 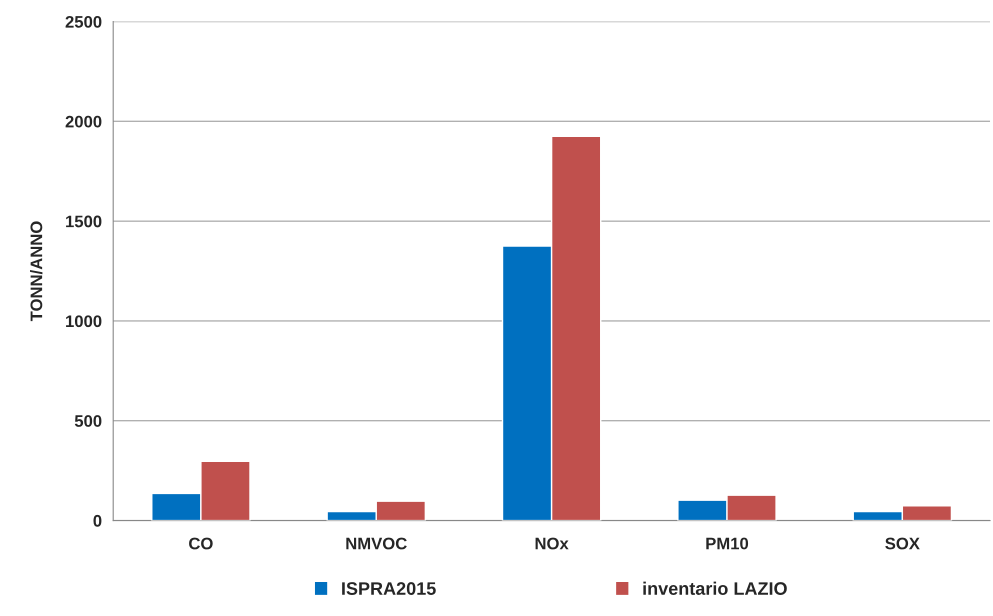 What do you see at coordinates (201, 544) in the screenshot?
I see `x-tick-label: CO` at bounding box center [201, 544].